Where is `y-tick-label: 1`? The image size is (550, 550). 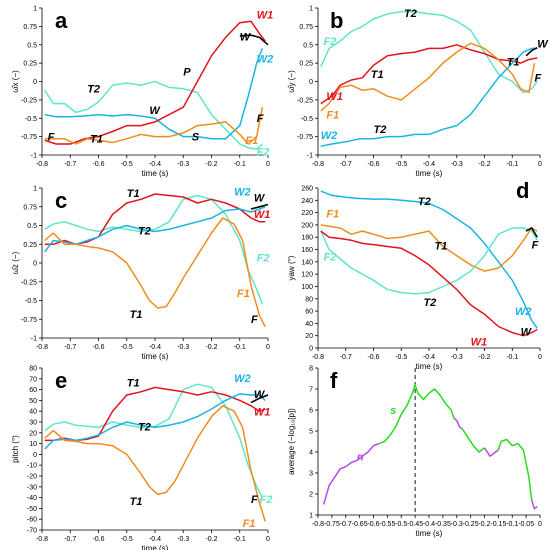 y-tick-label: 1 is located at coordinates (35, 9).